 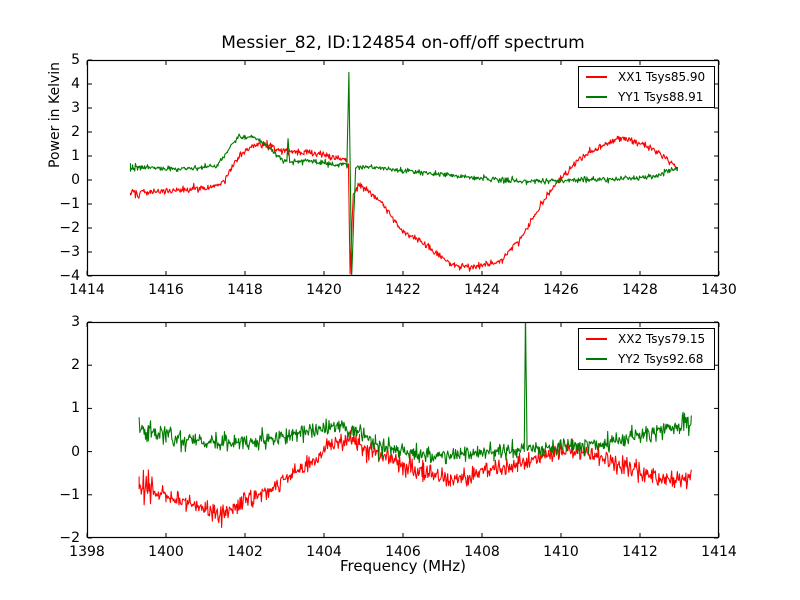 I want to click on x-tick-label: 1426, so click(x=561, y=290).